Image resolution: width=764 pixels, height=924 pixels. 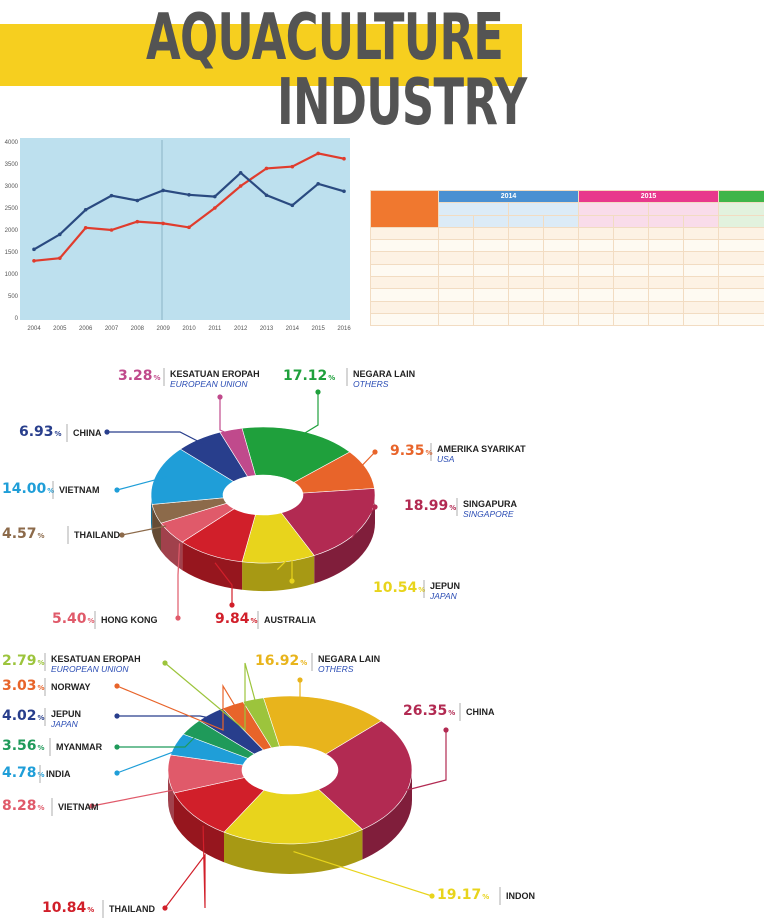 I want to click on slice-percent: 26.35%, so click(x=429, y=711).